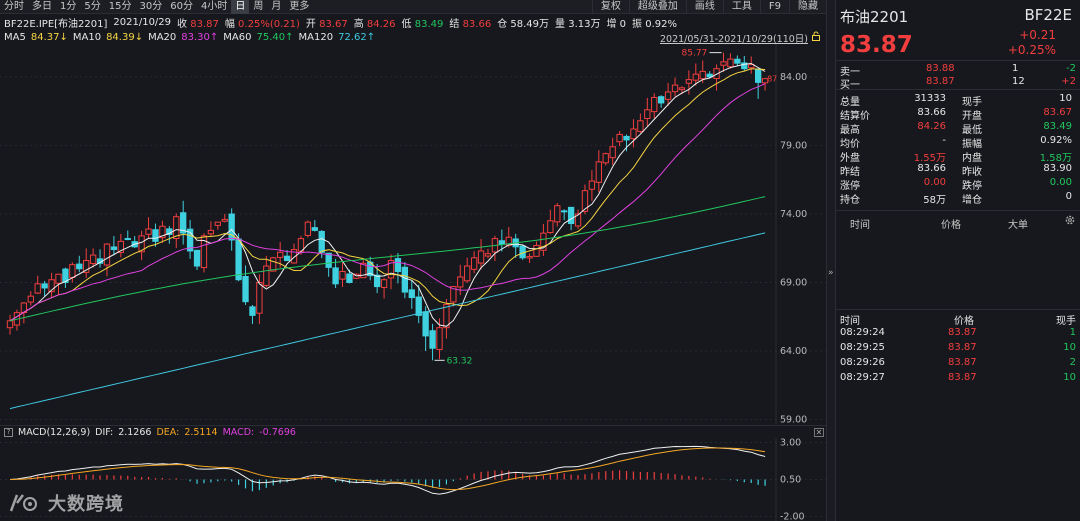 Image resolution: width=1080 pixels, height=521 pixels. I want to click on stat-value: 1.55万, so click(929, 158).